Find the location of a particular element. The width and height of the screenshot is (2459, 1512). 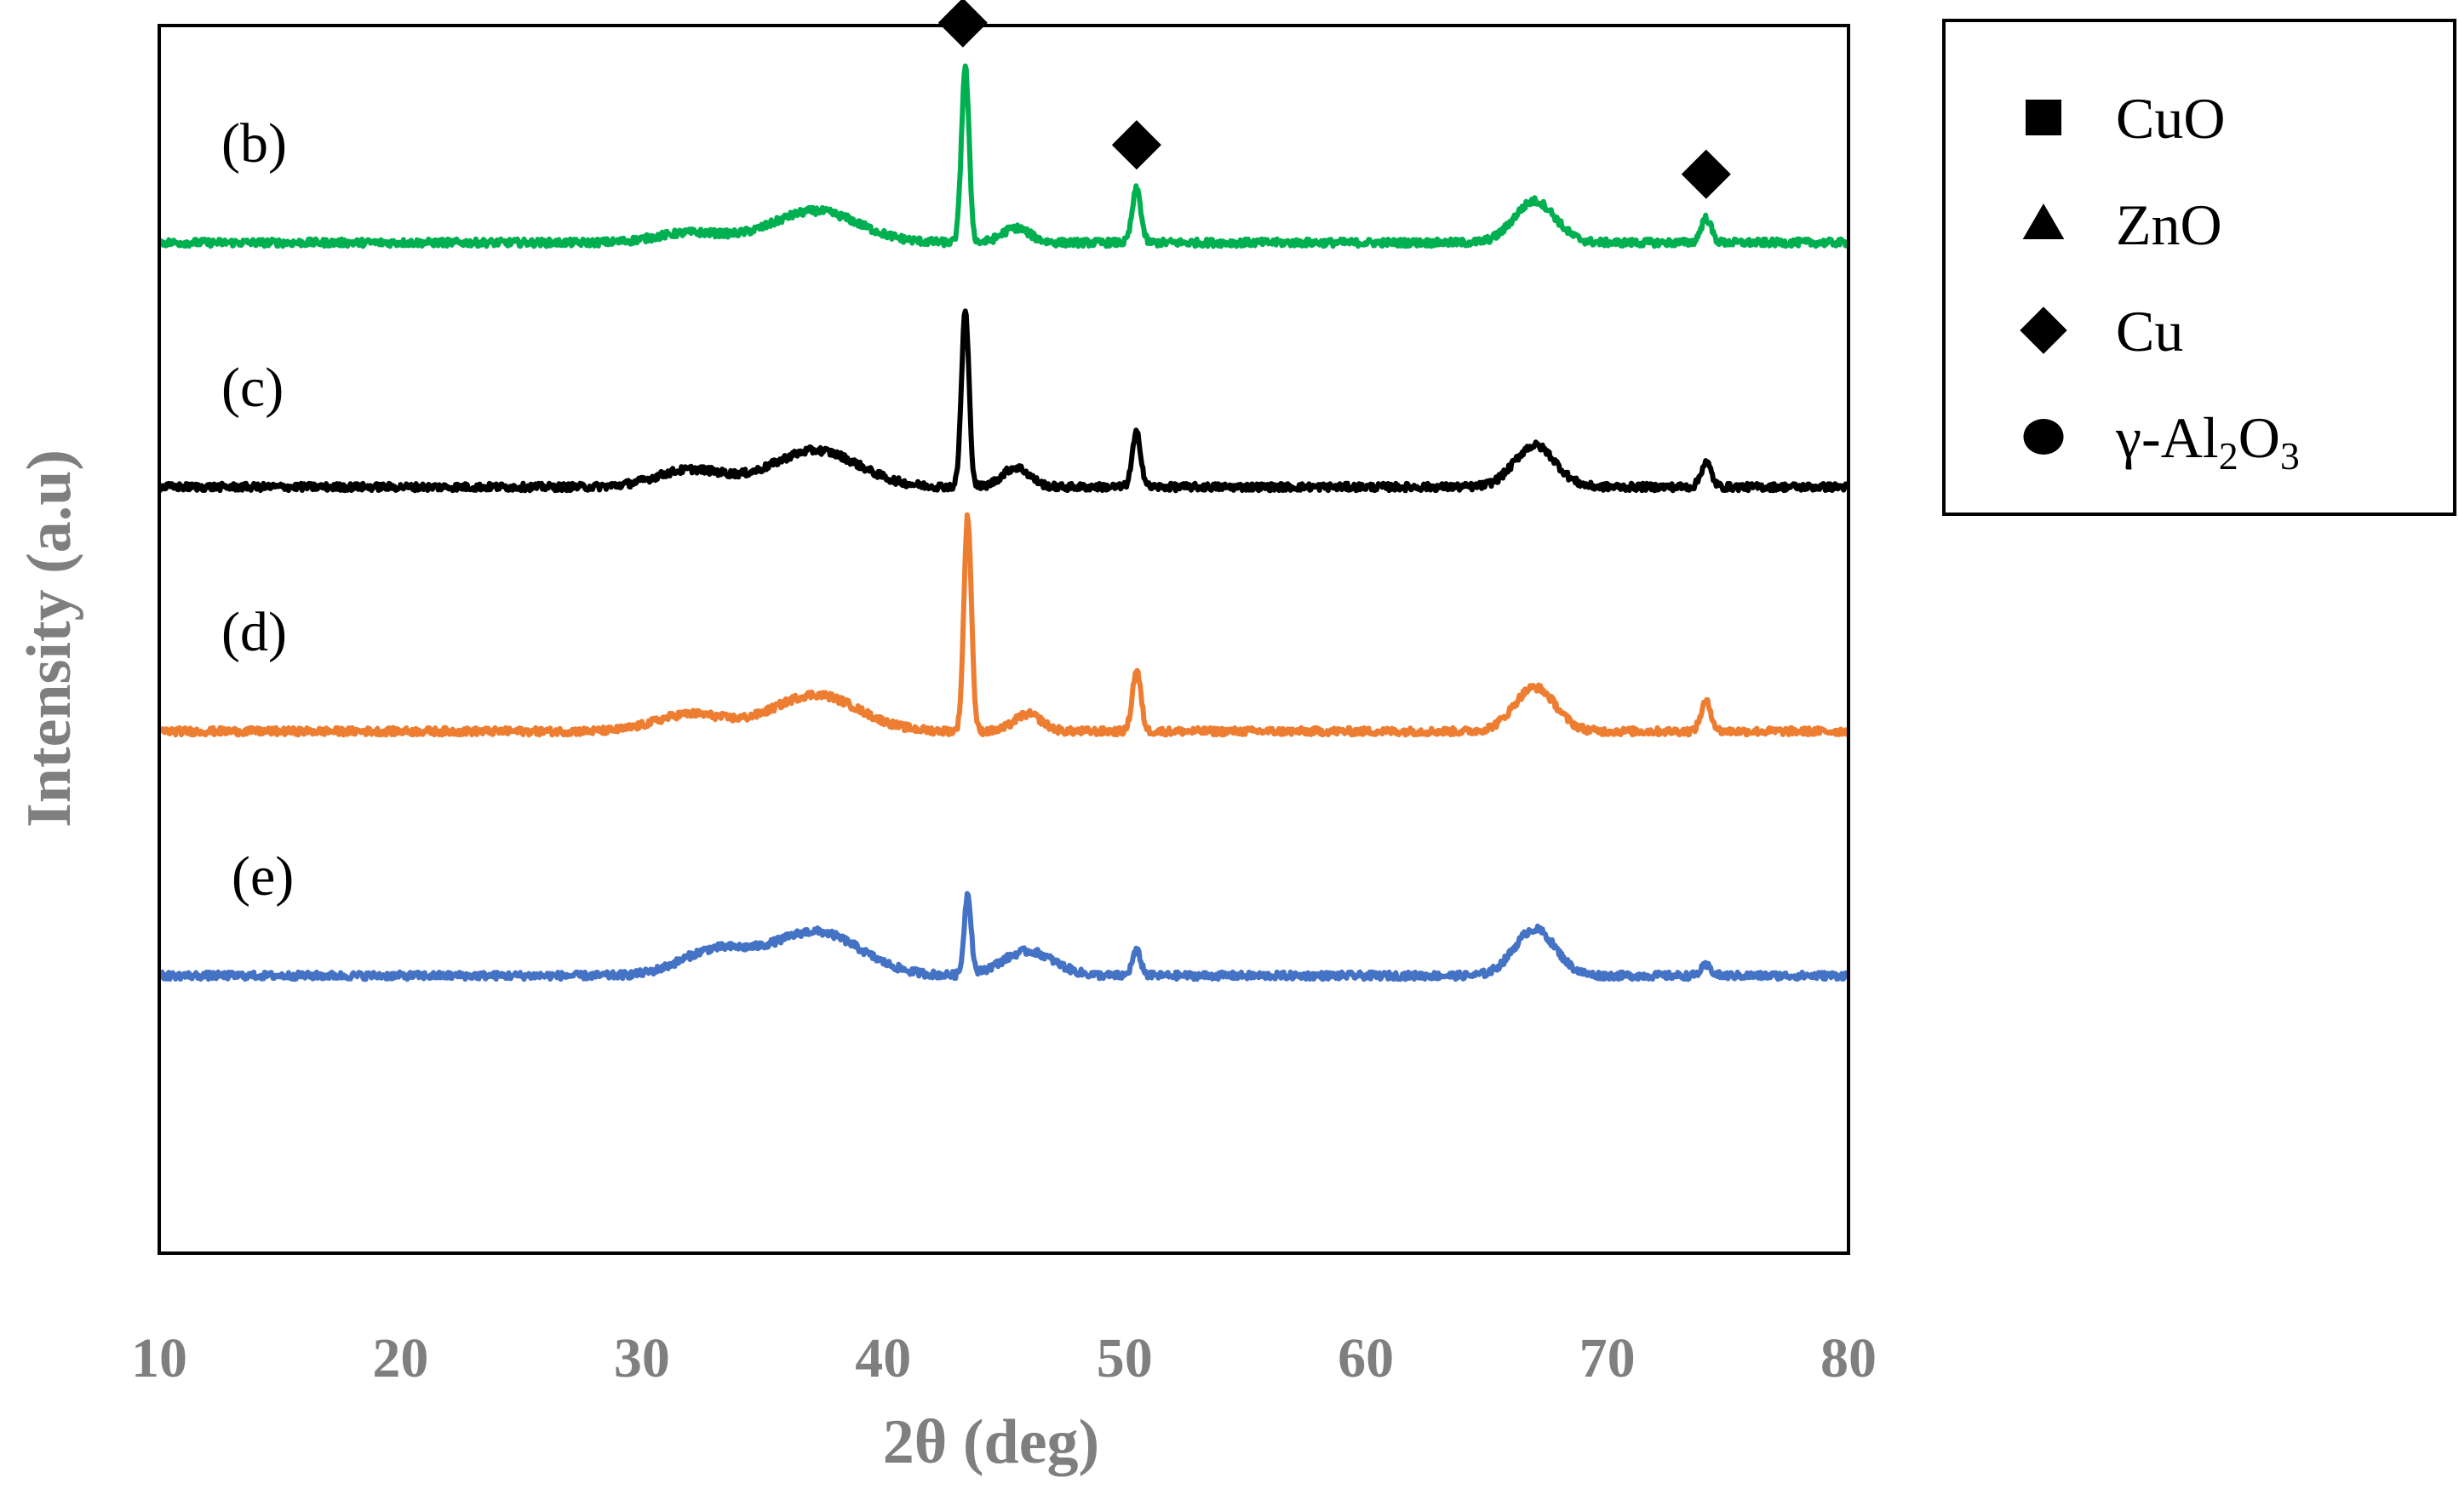

series-label-4: (d) is located at coordinates (254, 632).